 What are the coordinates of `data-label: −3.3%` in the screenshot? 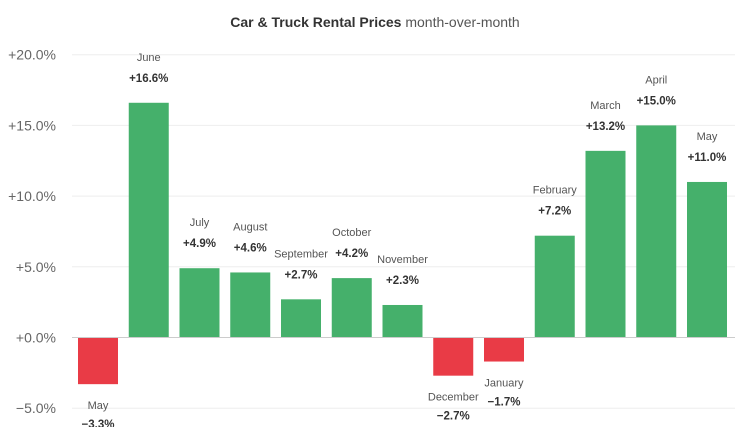 It's located at (98, 423).